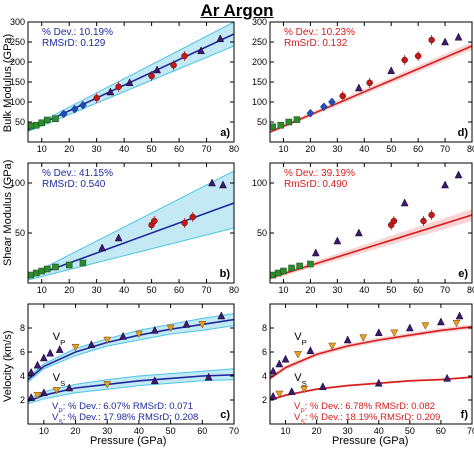  What do you see at coordinates (319, 173) in the screenshot?
I see `stats-line: % Dev.: 39.19%` at bounding box center [319, 173].